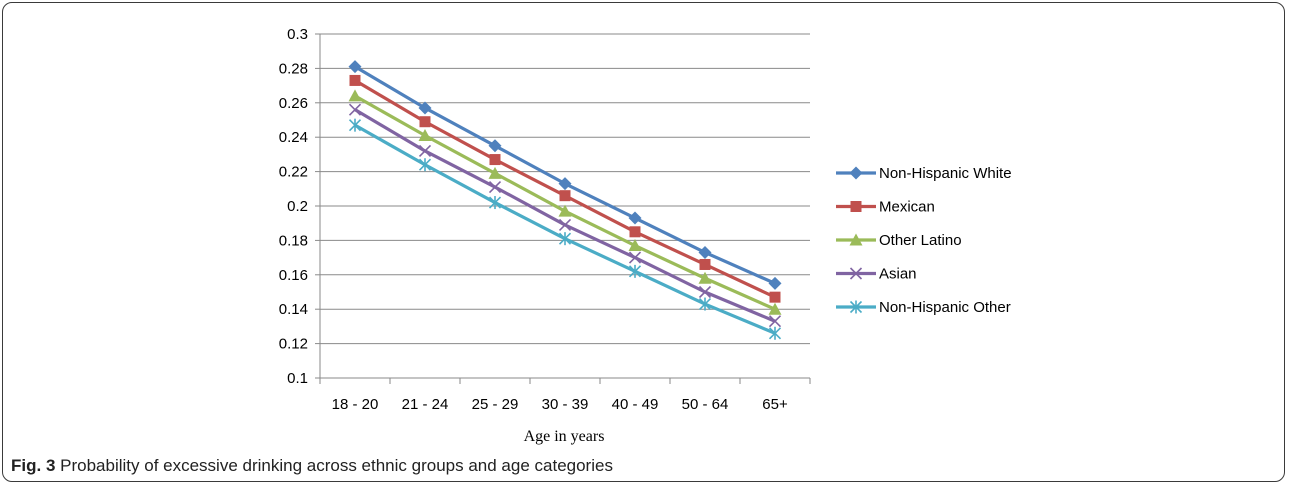 This screenshot has height=485, width=1289. Describe the element at coordinates (293, 275) in the screenshot. I see `y-tick-label: 0.16` at that location.